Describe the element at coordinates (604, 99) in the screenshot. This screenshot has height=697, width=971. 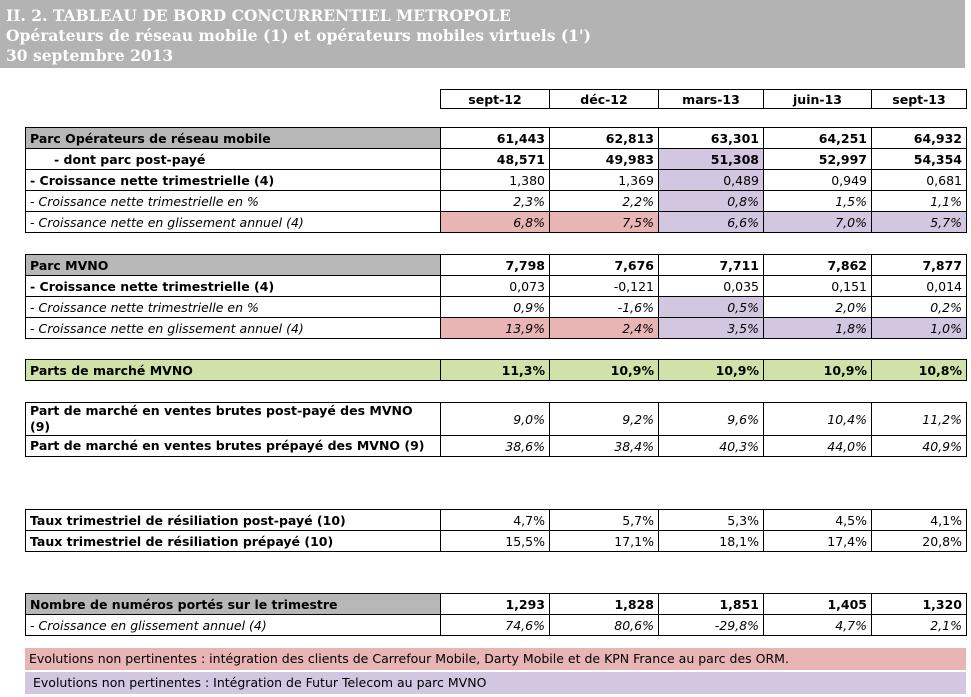
I see `column-header-cell: déc-12` at that location.